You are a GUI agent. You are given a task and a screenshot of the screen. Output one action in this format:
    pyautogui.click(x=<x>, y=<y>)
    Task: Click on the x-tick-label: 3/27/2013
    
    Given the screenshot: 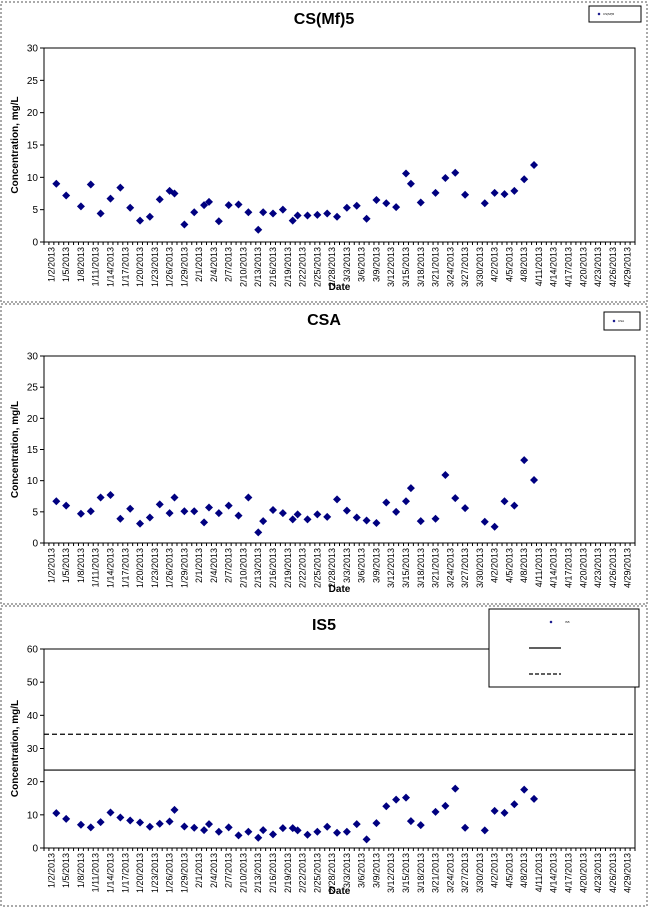 What is the action you would take?
    pyautogui.click(x=465, y=267)
    